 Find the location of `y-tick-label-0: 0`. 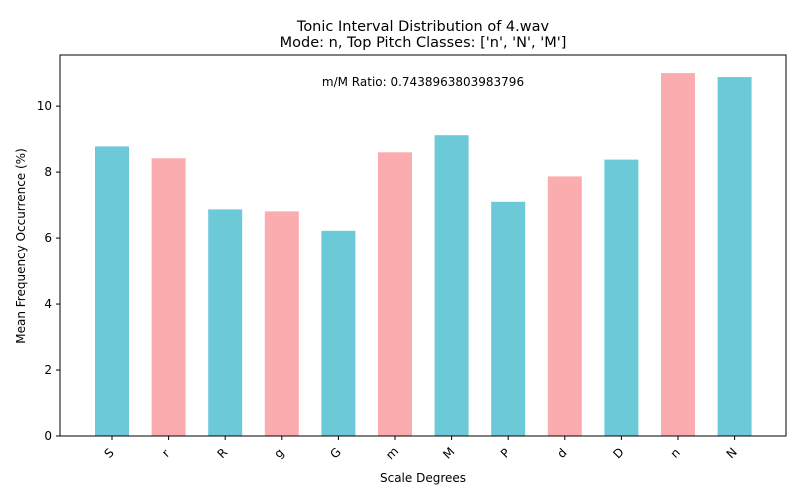

y-tick-label-0: 0 is located at coordinates (48, 436).